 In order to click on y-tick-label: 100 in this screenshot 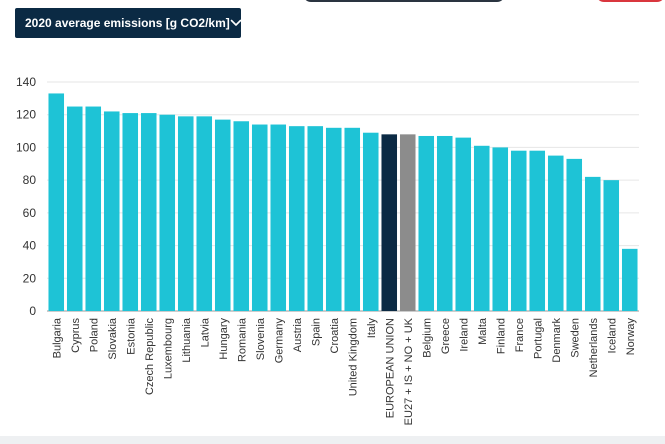, I will do `click(26, 147)`.